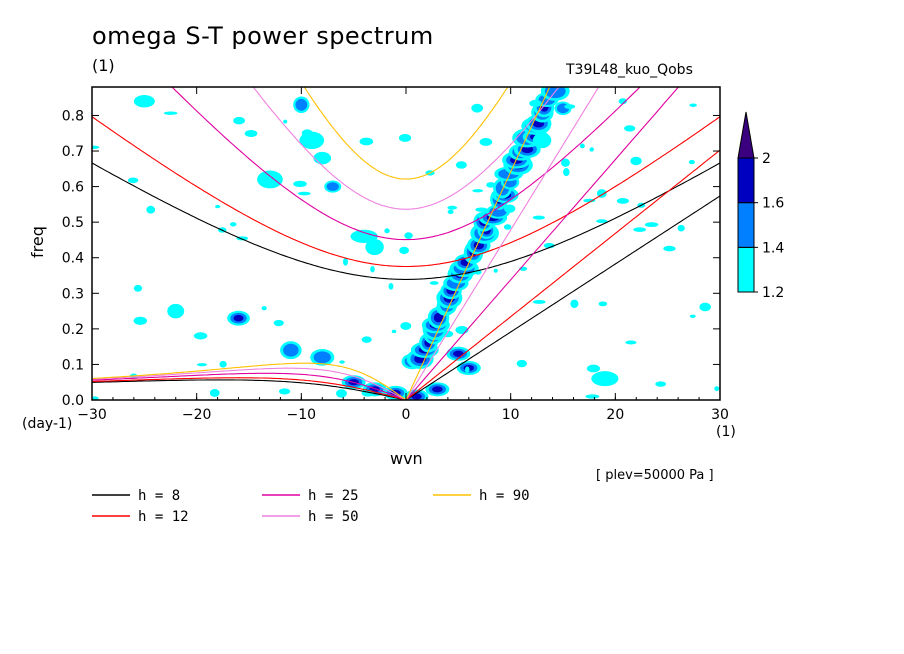 The image size is (904, 654). I want to click on y-tick-label: 0.5, so click(73, 223).